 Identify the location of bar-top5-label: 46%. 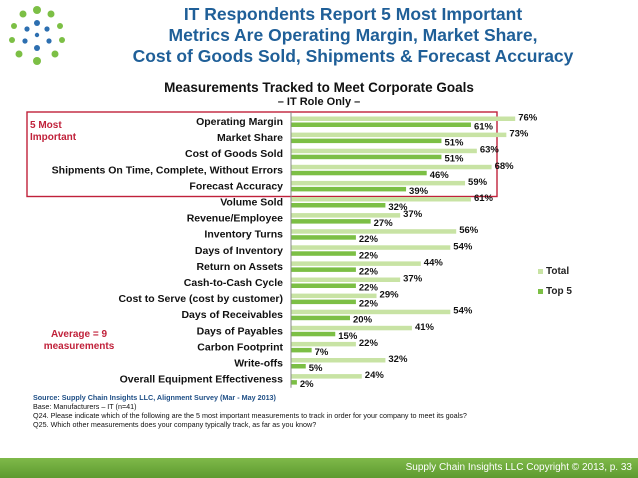
(440, 175).